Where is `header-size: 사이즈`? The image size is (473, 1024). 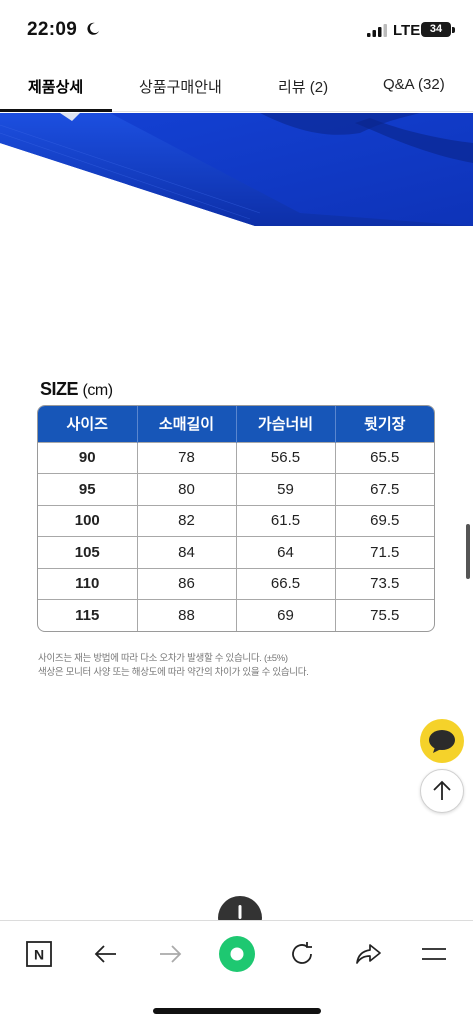 header-size: 사이즈 is located at coordinates (88, 424).